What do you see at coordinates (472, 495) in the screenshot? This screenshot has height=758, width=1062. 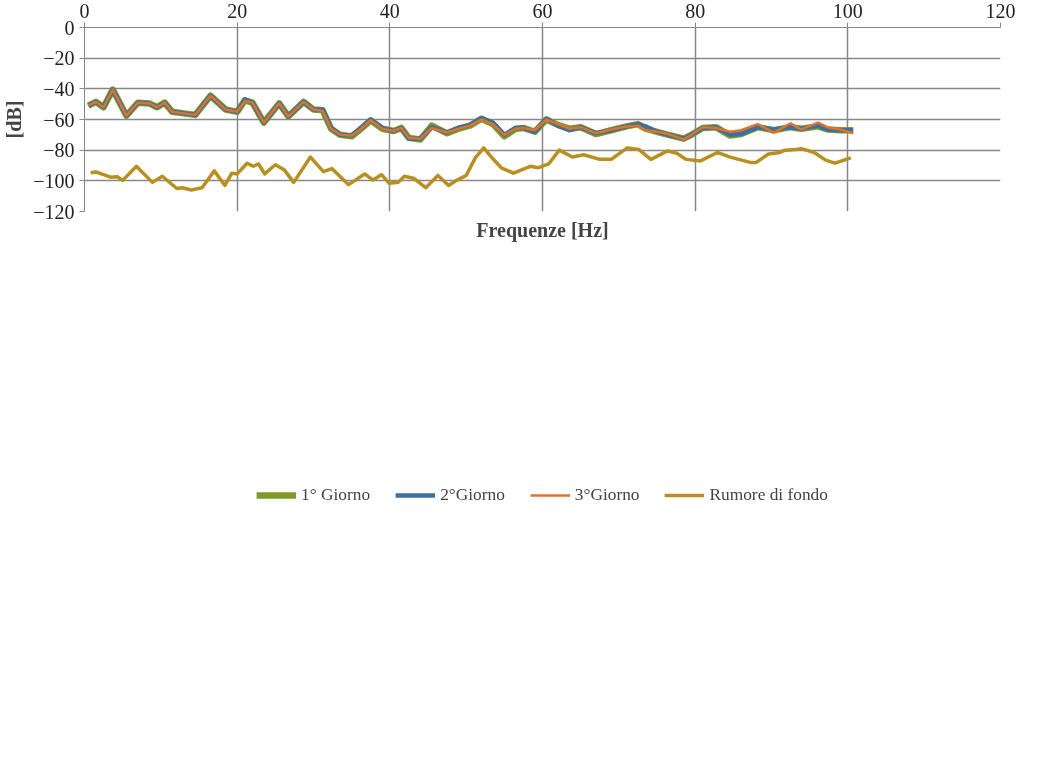 I see `legend-label: 2°Giorno` at bounding box center [472, 495].